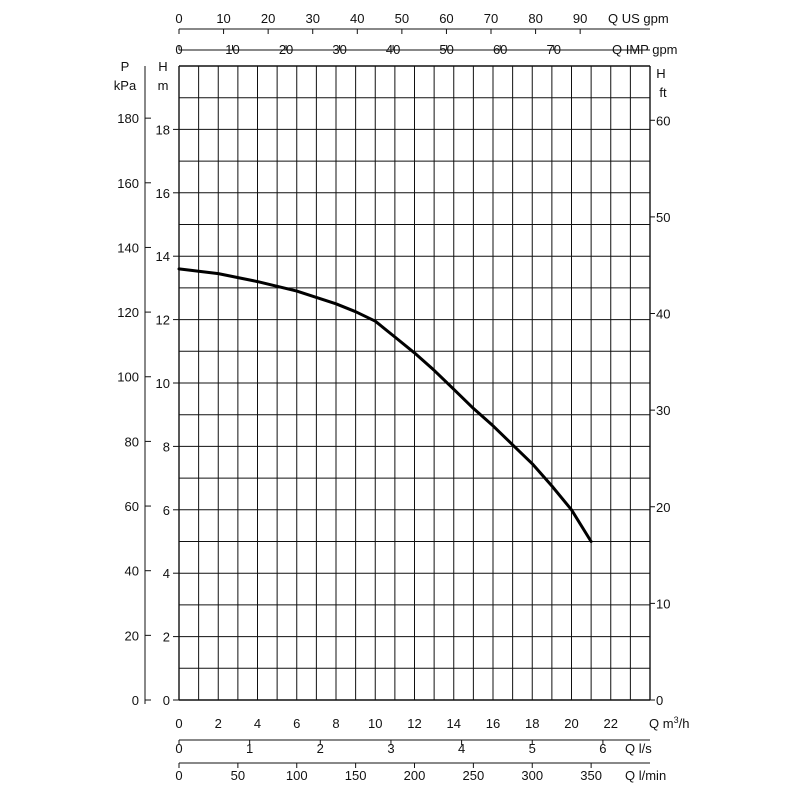 The height and width of the screenshot is (800, 800). Describe the element at coordinates (132, 441) in the screenshot. I see `y-tick-label-kpa: 80` at that location.